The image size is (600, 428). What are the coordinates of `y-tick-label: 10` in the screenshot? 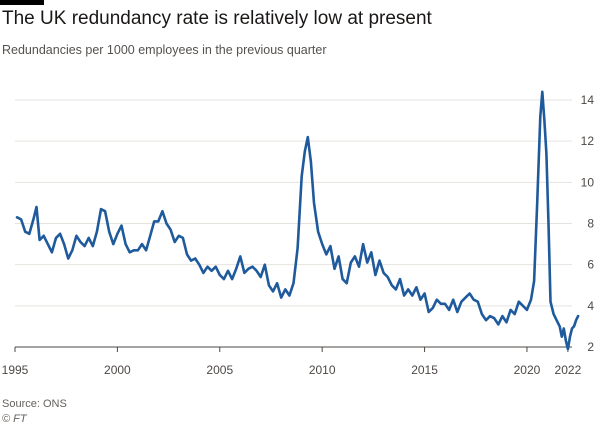 It's located at (588, 182).